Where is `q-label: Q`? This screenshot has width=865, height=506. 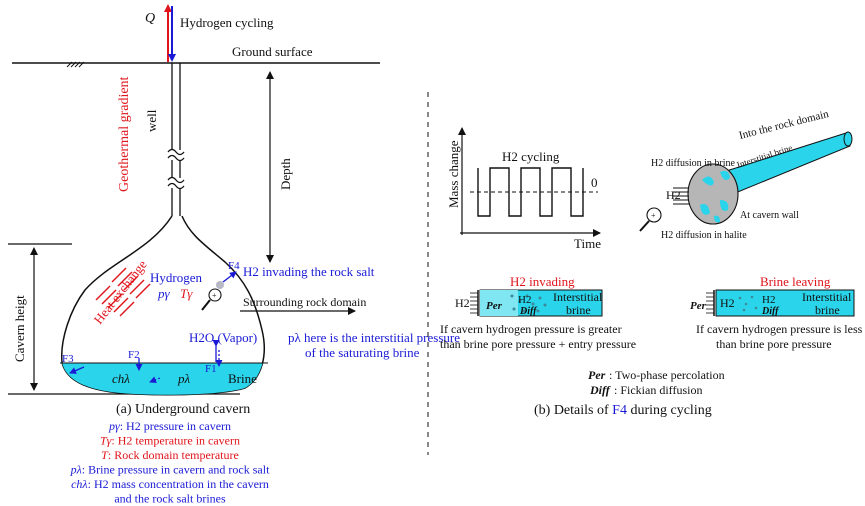
q-label: Q is located at coordinates (150, 18).